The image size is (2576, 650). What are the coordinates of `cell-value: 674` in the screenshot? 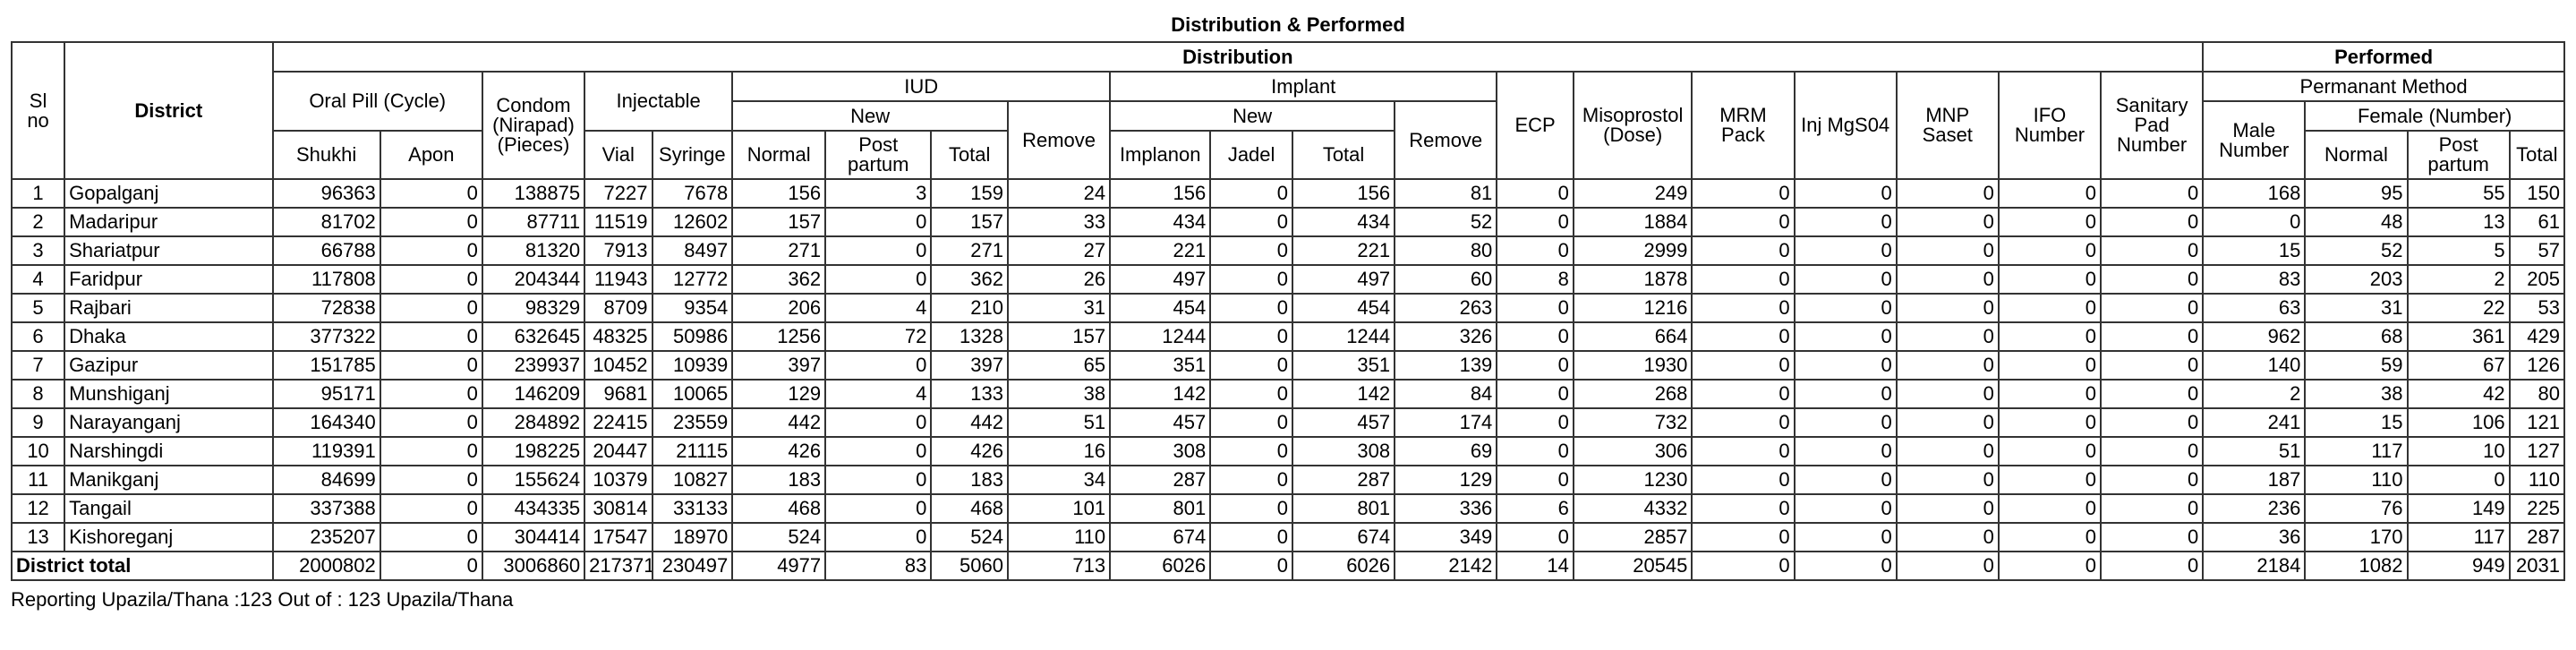 It's located at (1160, 537).